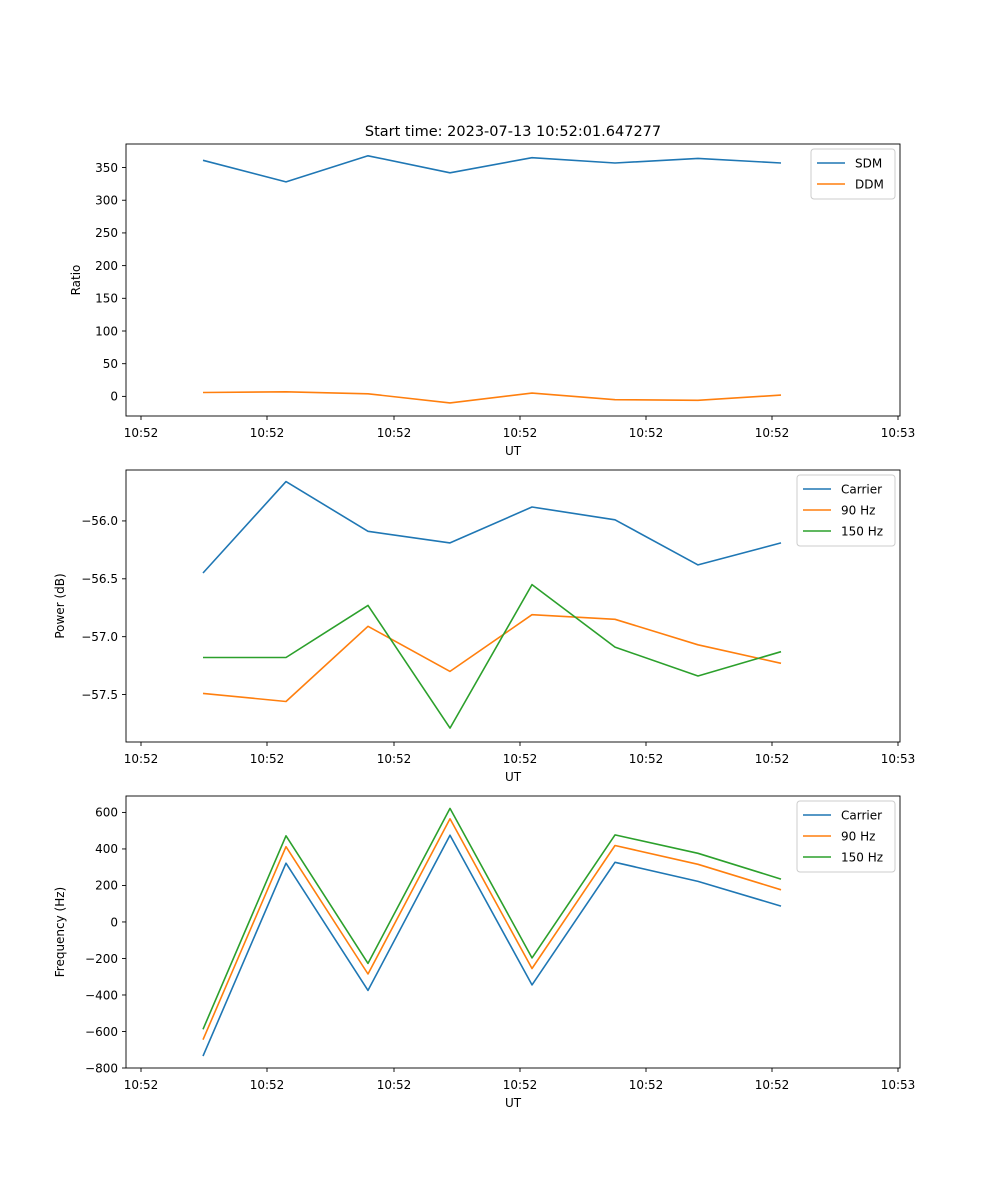 This screenshot has width=1000, height=1200. Describe the element at coordinates (110, 364) in the screenshot. I see `y-tick-label: 50` at that location.